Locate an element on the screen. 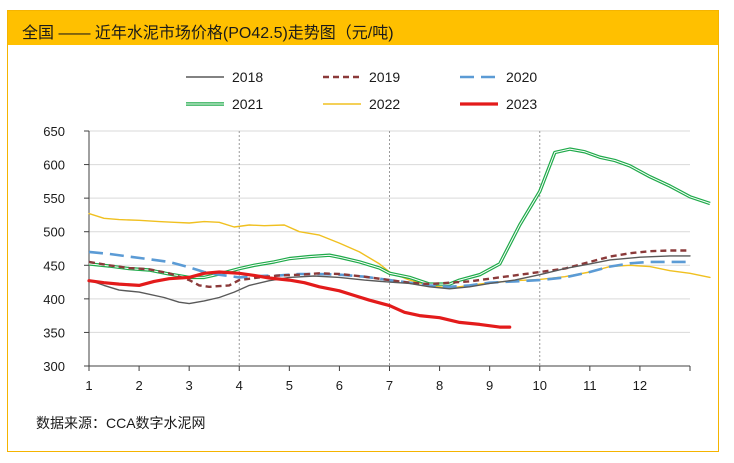 This screenshot has width=734, height=463. chart-title: 全国 —— 近年水泥市场价格(PO42.5)走势图（元/吨) is located at coordinates (208, 33).